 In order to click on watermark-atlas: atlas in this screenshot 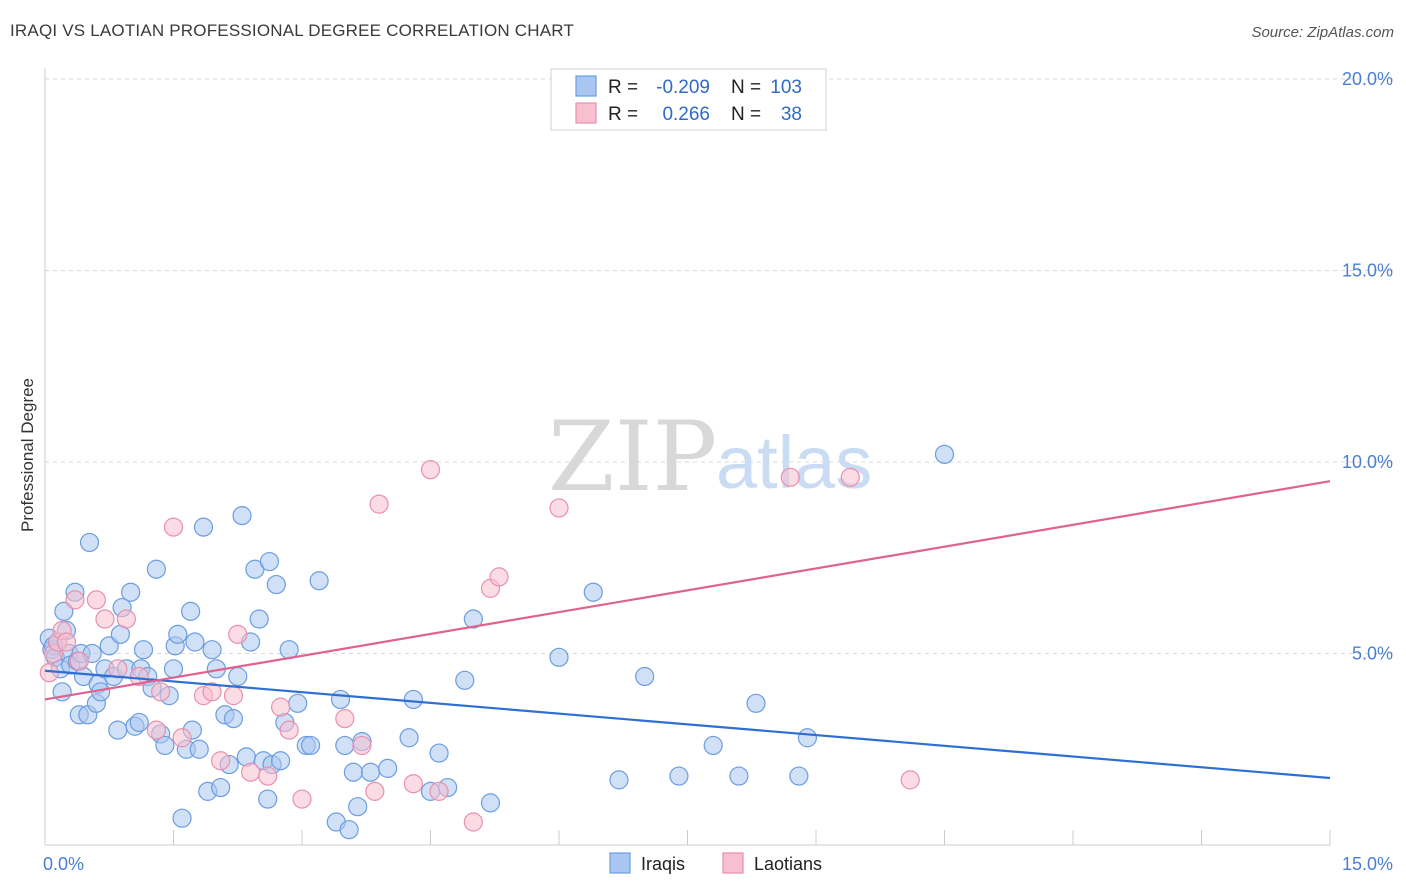, I will do `click(794, 462)`.